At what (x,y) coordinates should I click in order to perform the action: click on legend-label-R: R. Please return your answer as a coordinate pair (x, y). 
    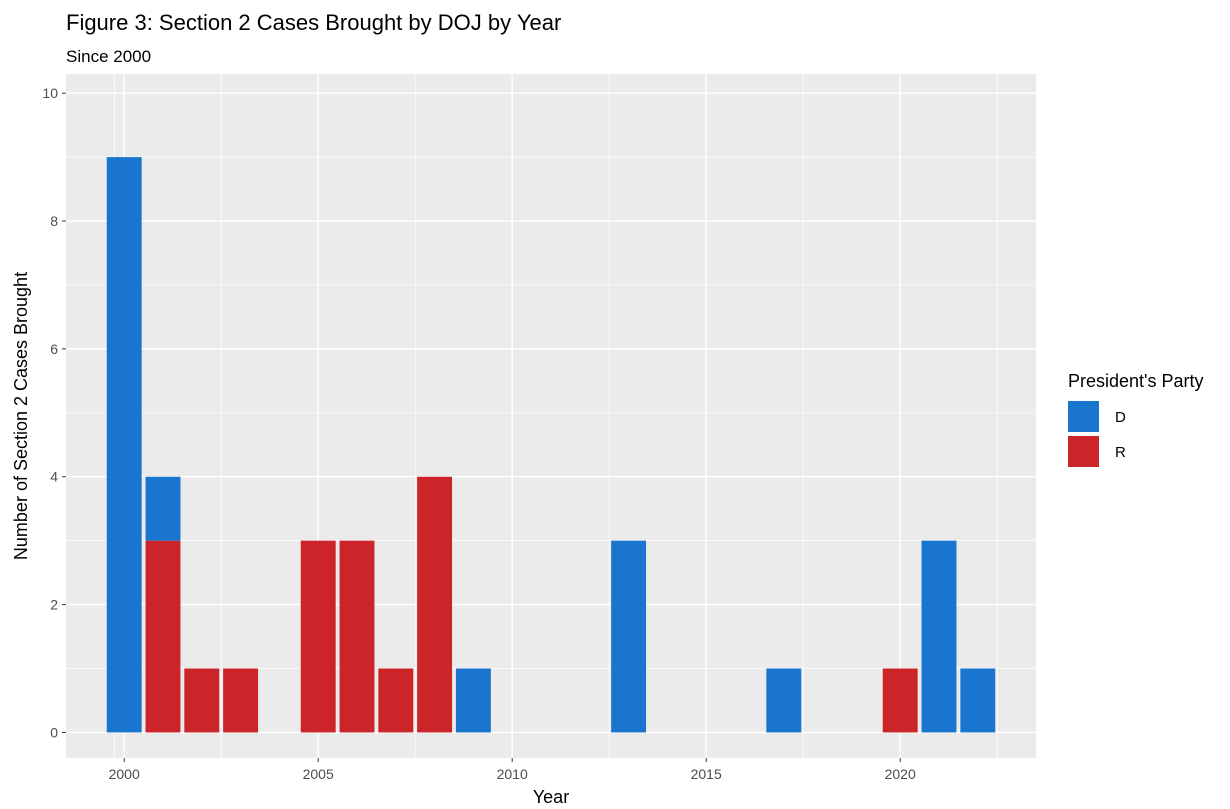
    Looking at the image, I should click on (1120, 452).